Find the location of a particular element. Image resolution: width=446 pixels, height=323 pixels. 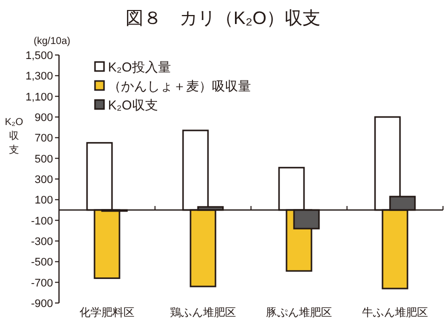

ytick: 1,300 is located at coordinates (39, 76).